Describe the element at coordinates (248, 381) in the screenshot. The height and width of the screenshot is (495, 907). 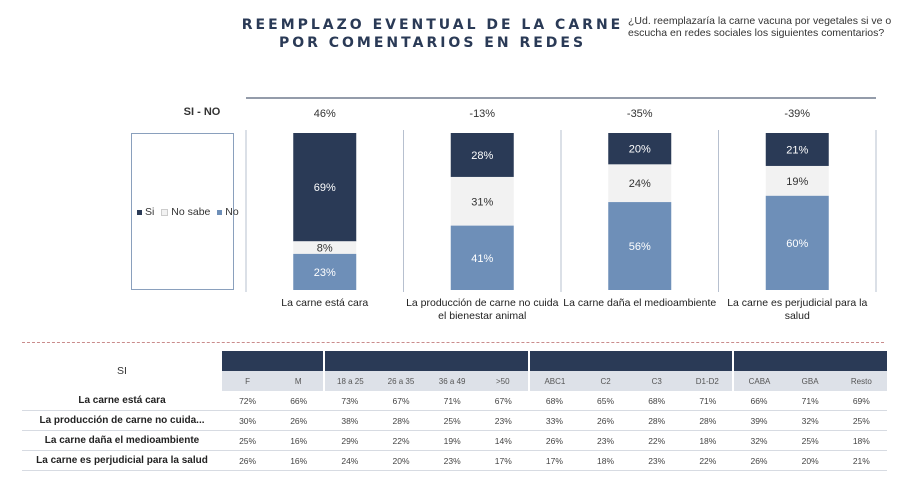
I see `column-header: F` at that location.